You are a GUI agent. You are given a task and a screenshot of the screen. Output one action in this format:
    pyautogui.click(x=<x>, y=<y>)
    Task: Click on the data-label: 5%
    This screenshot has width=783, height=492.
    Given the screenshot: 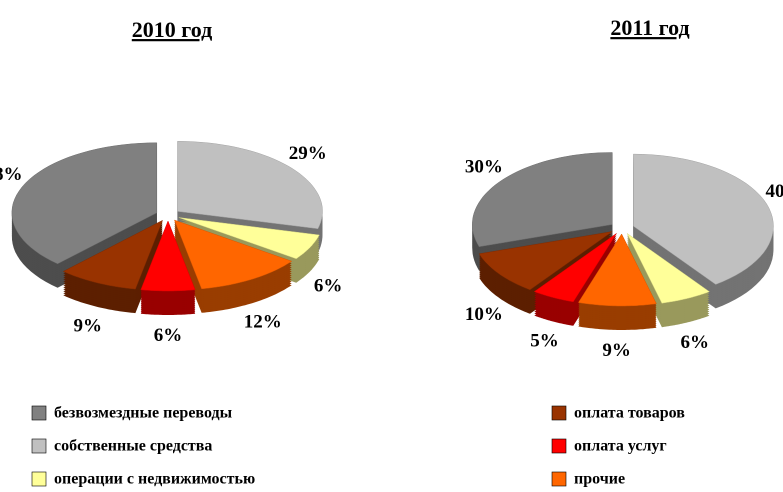 What is the action you would take?
    pyautogui.click(x=544, y=341)
    